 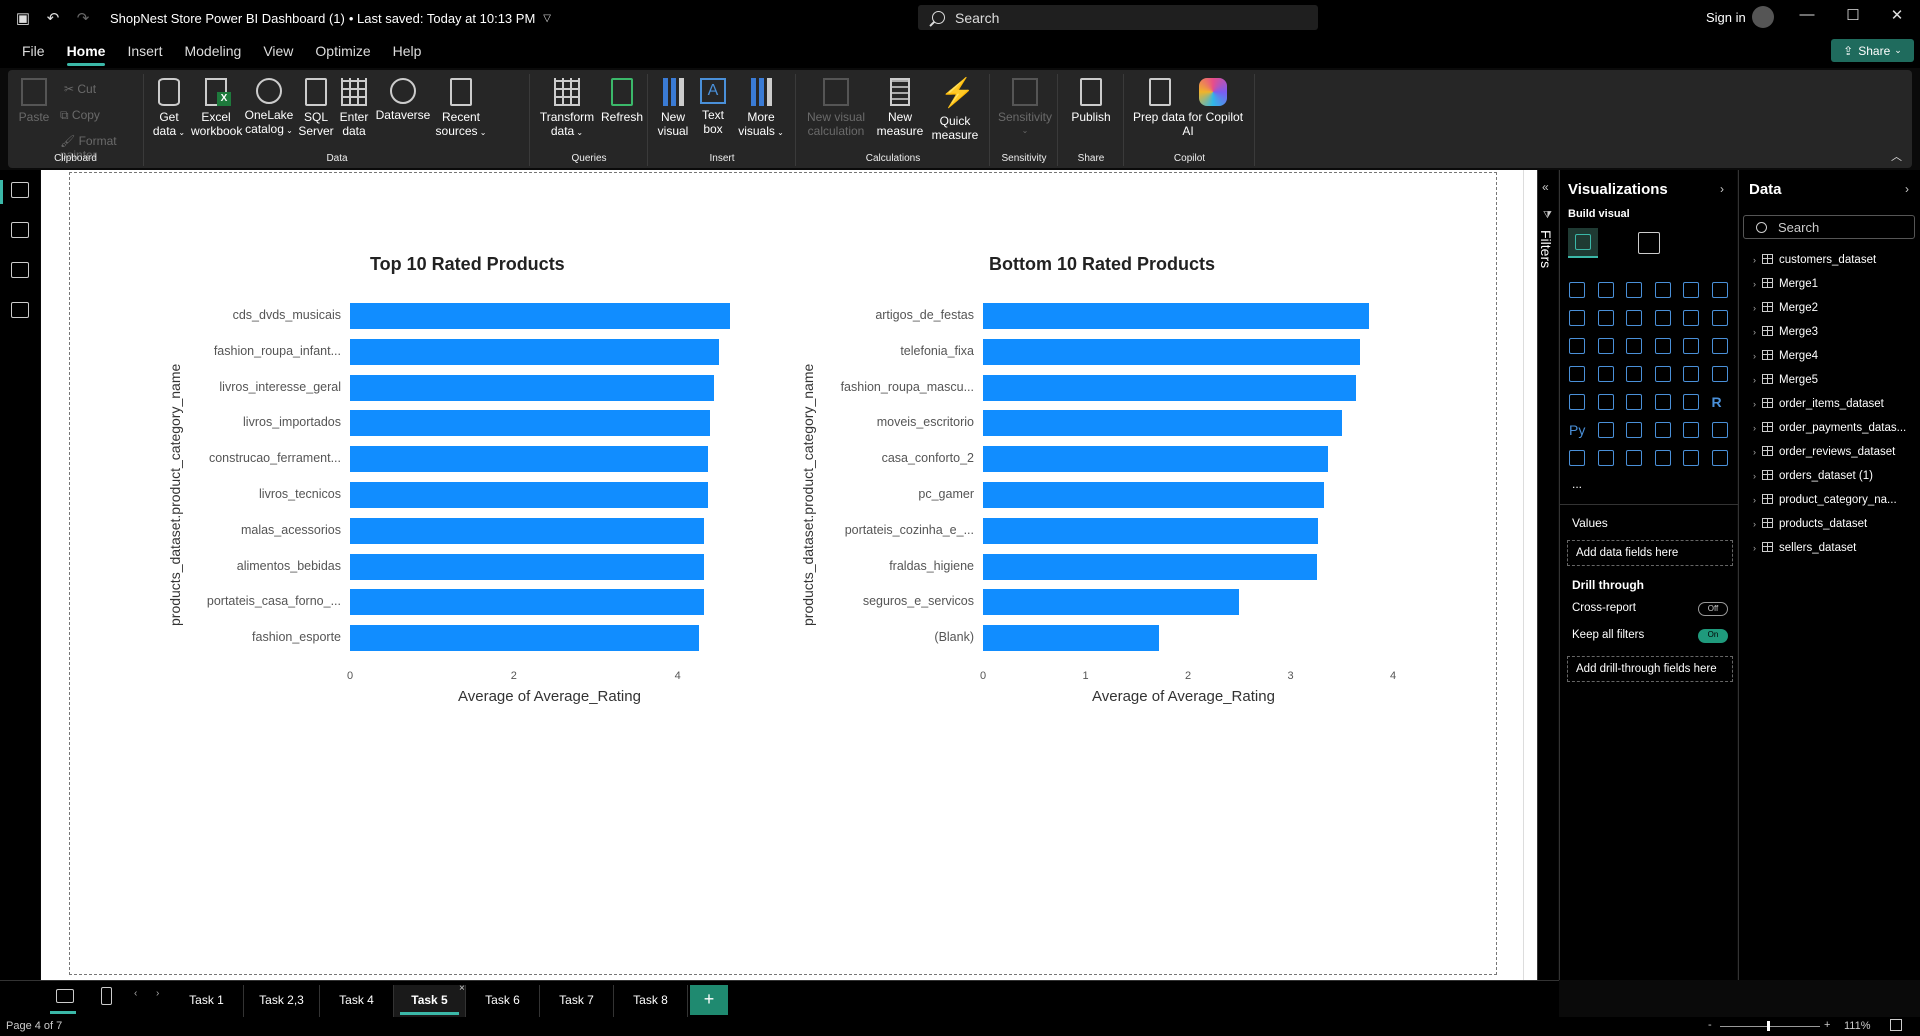 I want to click on cut-button: ✂ Cut, so click(x=80, y=89).